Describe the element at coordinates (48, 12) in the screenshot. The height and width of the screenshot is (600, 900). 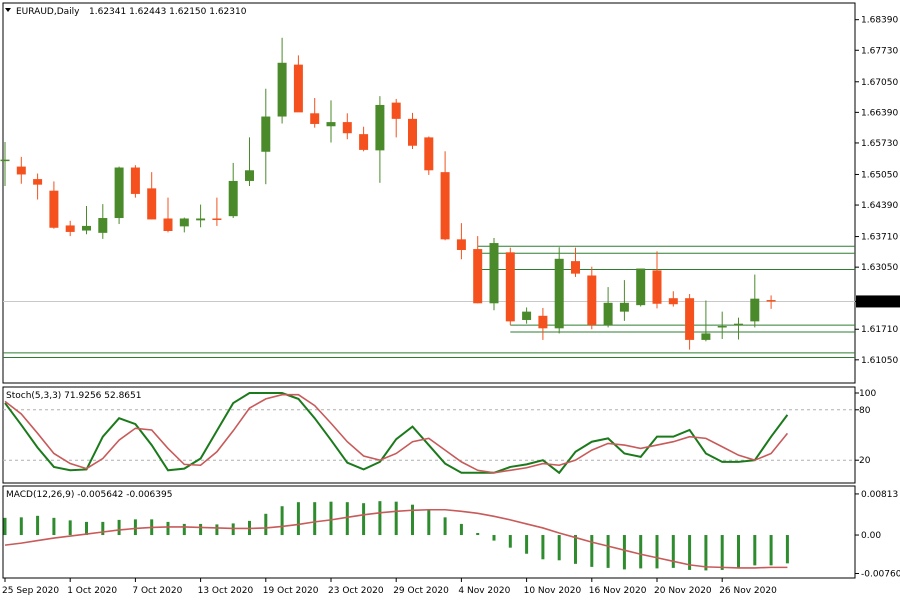
I see `symbol-timeframe: EURAUD,Daily` at that location.